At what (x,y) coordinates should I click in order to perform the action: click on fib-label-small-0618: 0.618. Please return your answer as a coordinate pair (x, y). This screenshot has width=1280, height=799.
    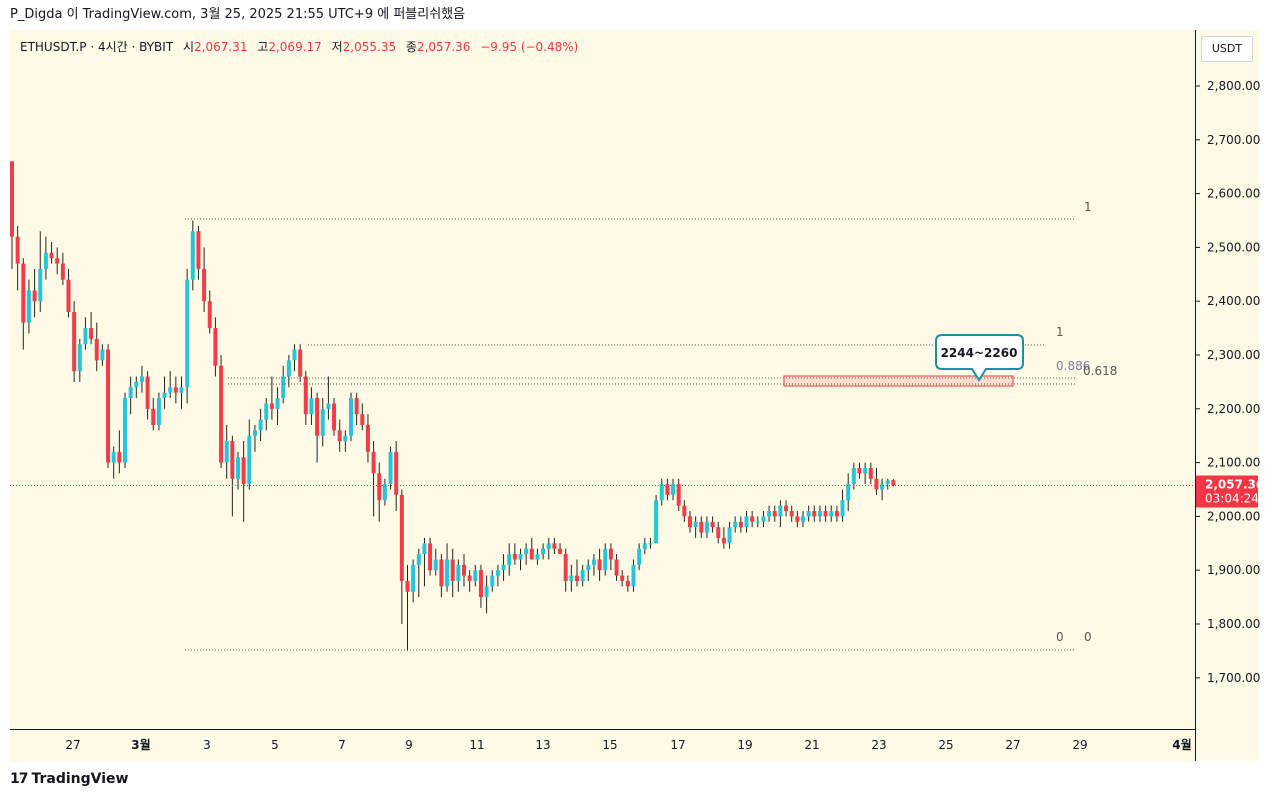
    Looking at the image, I should click on (1100, 371).